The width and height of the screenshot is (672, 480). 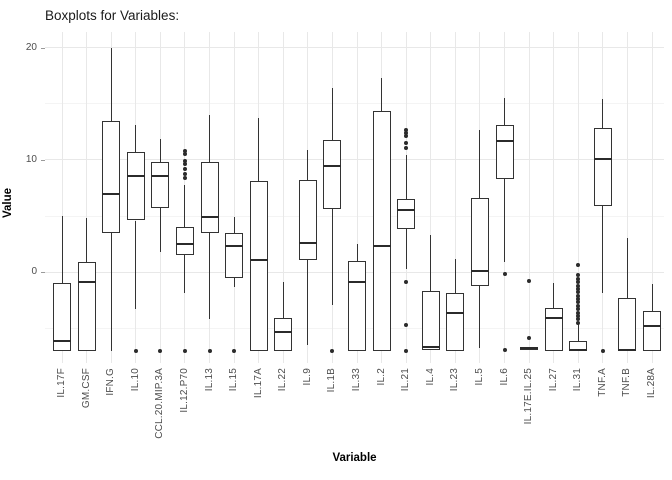 What do you see at coordinates (160, 350) in the screenshot?
I see `outlier-dot-CCL.20.MIP.3A` at bounding box center [160, 350].